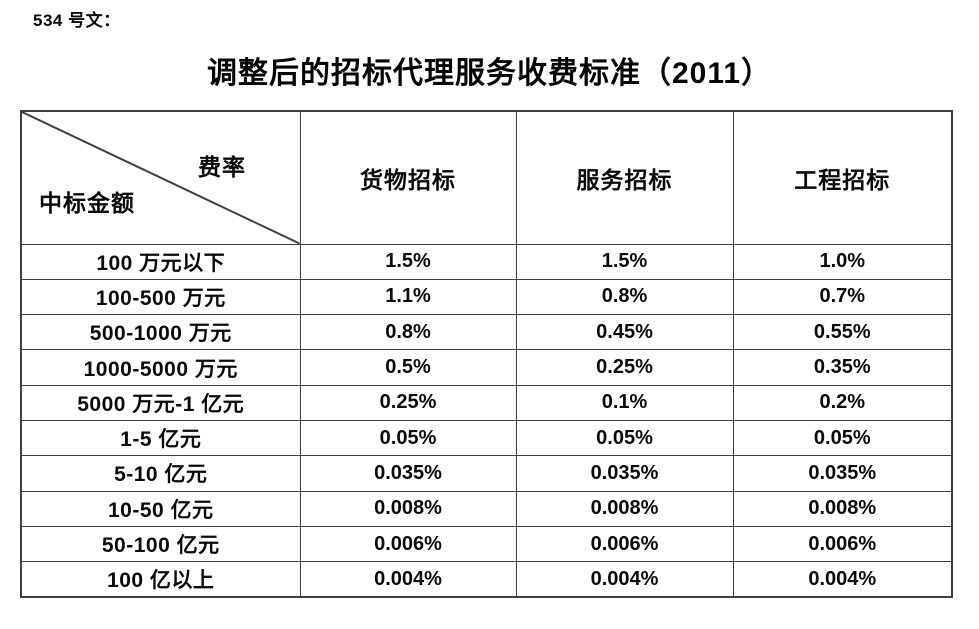 The height and width of the screenshot is (629, 979). I want to click on page-title: 调整后的招标代理服务收费标准（2011）, so click(489, 73).